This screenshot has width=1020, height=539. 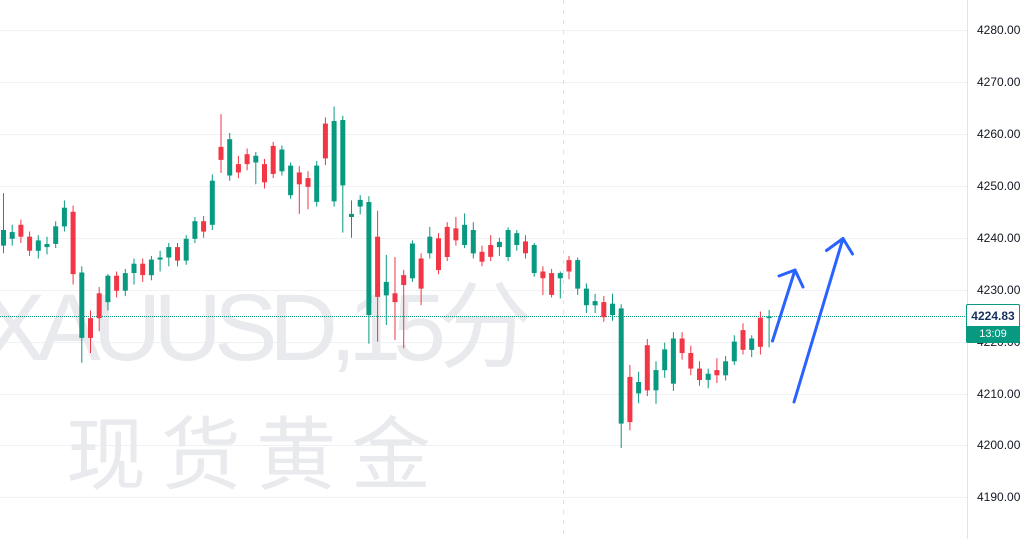 I want to click on current-price-dotted-line, so click(x=483, y=316).